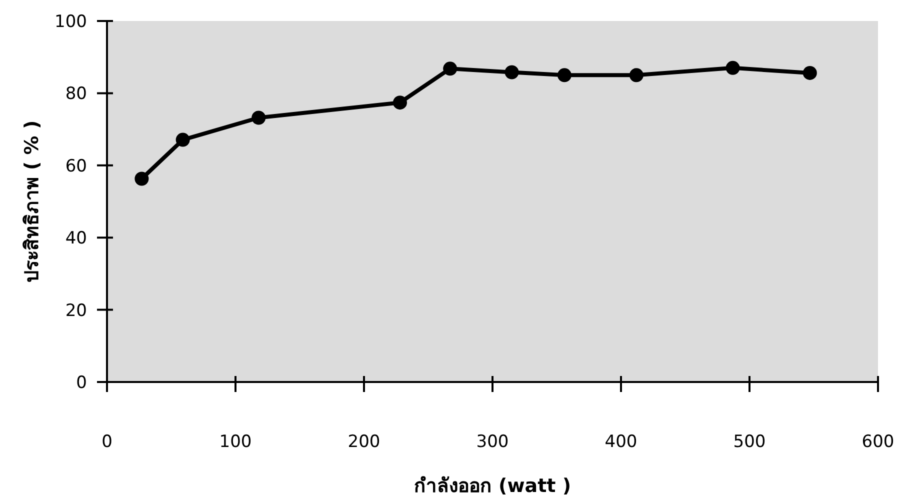  What do you see at coordinates (364, 442) in the screenshot?
I see `x-tick-label: 200` at bounding box center [364, 442].